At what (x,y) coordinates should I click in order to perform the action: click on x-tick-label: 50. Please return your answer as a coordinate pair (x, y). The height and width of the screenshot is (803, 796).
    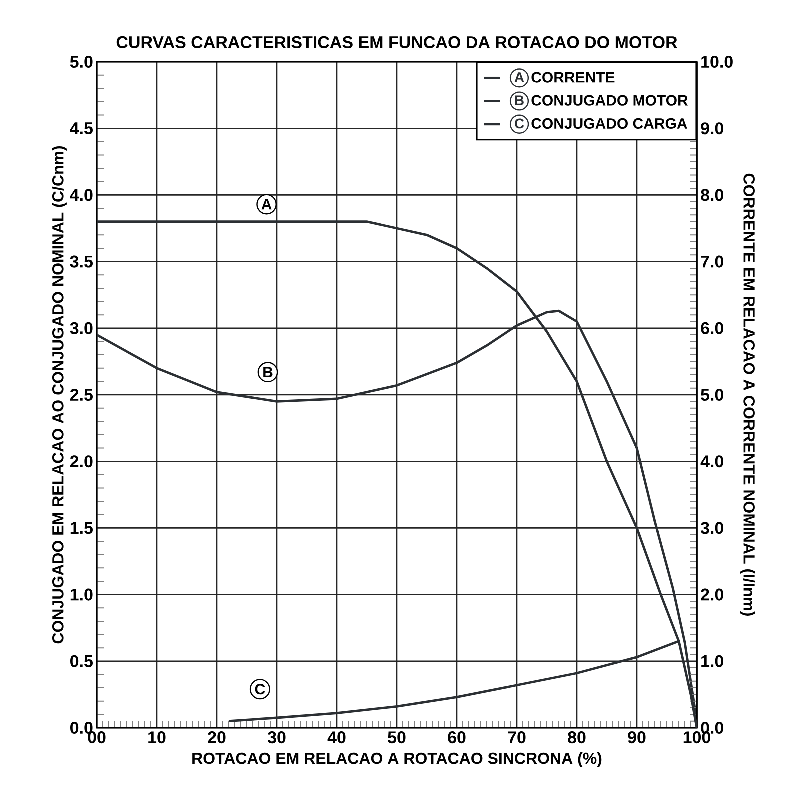
    Looking at the image, I should click on (397, 738).